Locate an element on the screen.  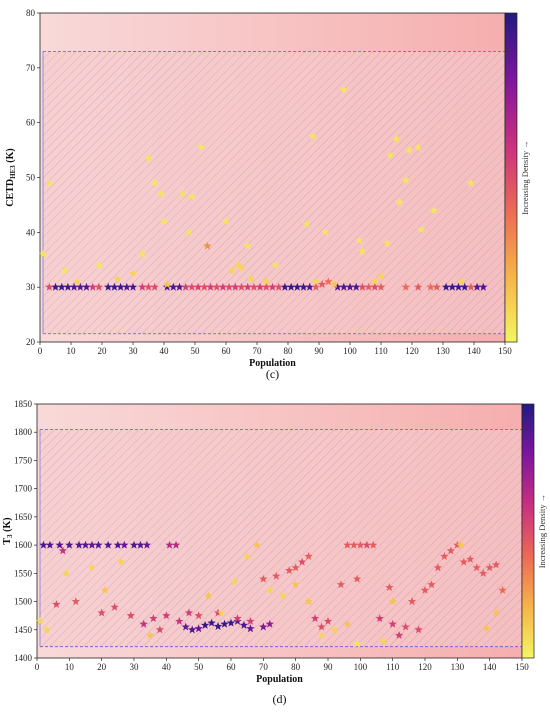
x-tick-label: 100 is located at coordinates (350, 351).